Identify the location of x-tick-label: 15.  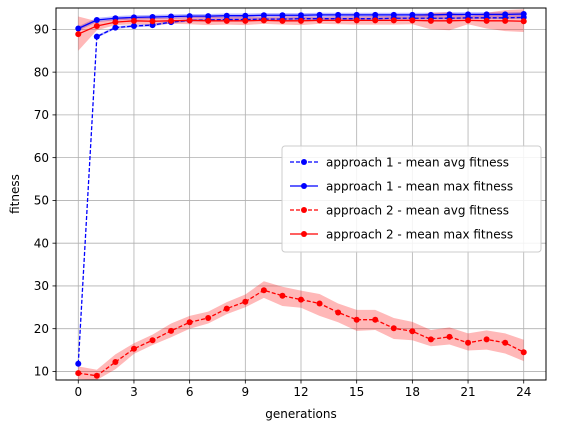
(356, 392).